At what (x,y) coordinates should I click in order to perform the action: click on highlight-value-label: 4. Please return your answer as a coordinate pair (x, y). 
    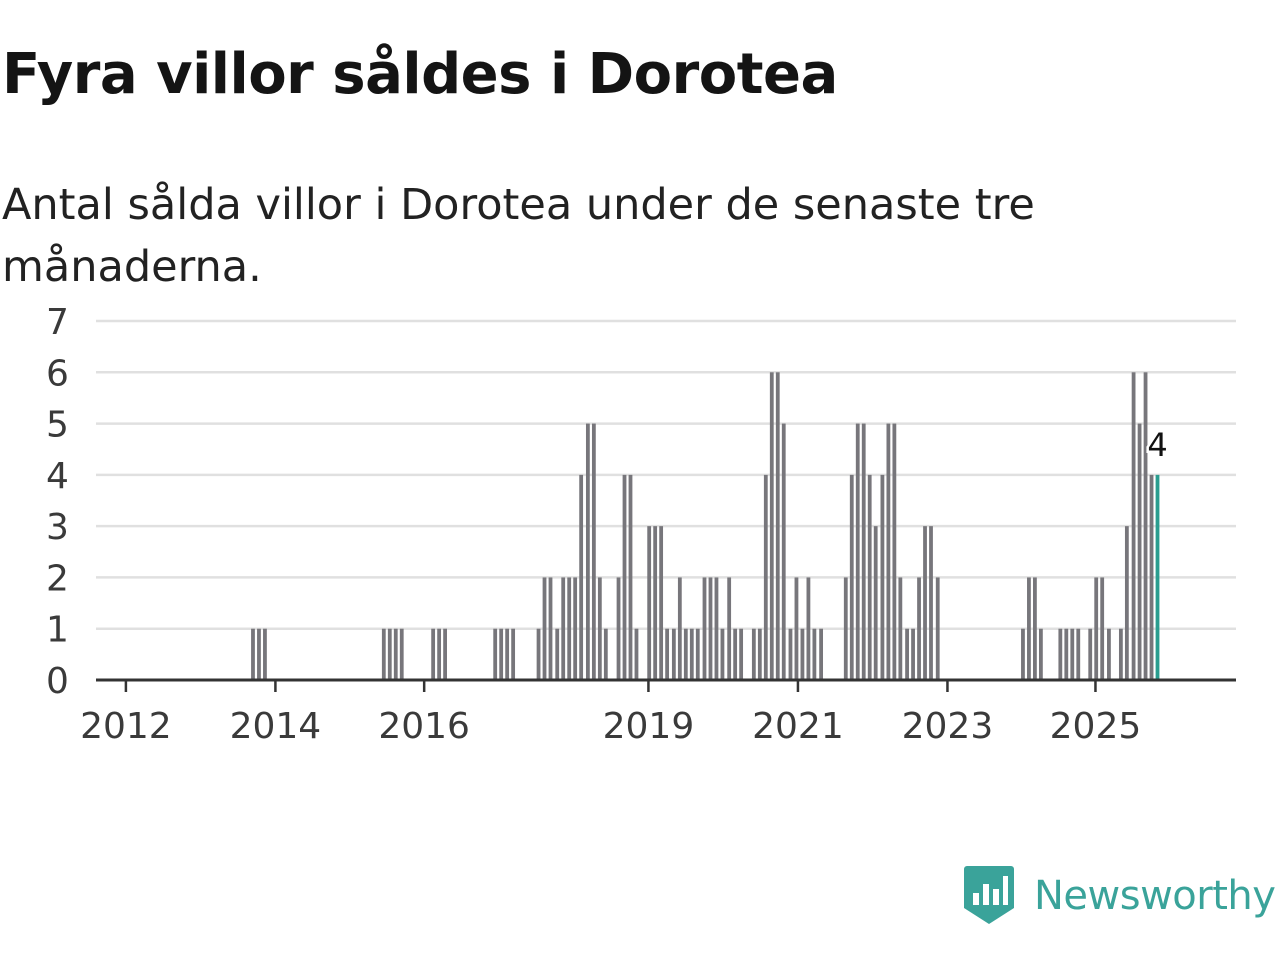
    Looking at the image, I should click on (1157, 445).